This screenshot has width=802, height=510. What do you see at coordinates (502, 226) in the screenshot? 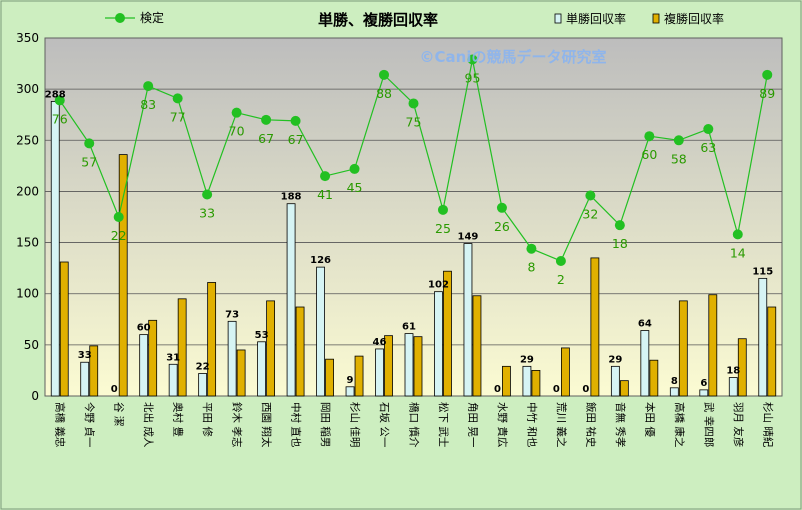
I see `test-point-label: 26` at bounding box center [502, 226].